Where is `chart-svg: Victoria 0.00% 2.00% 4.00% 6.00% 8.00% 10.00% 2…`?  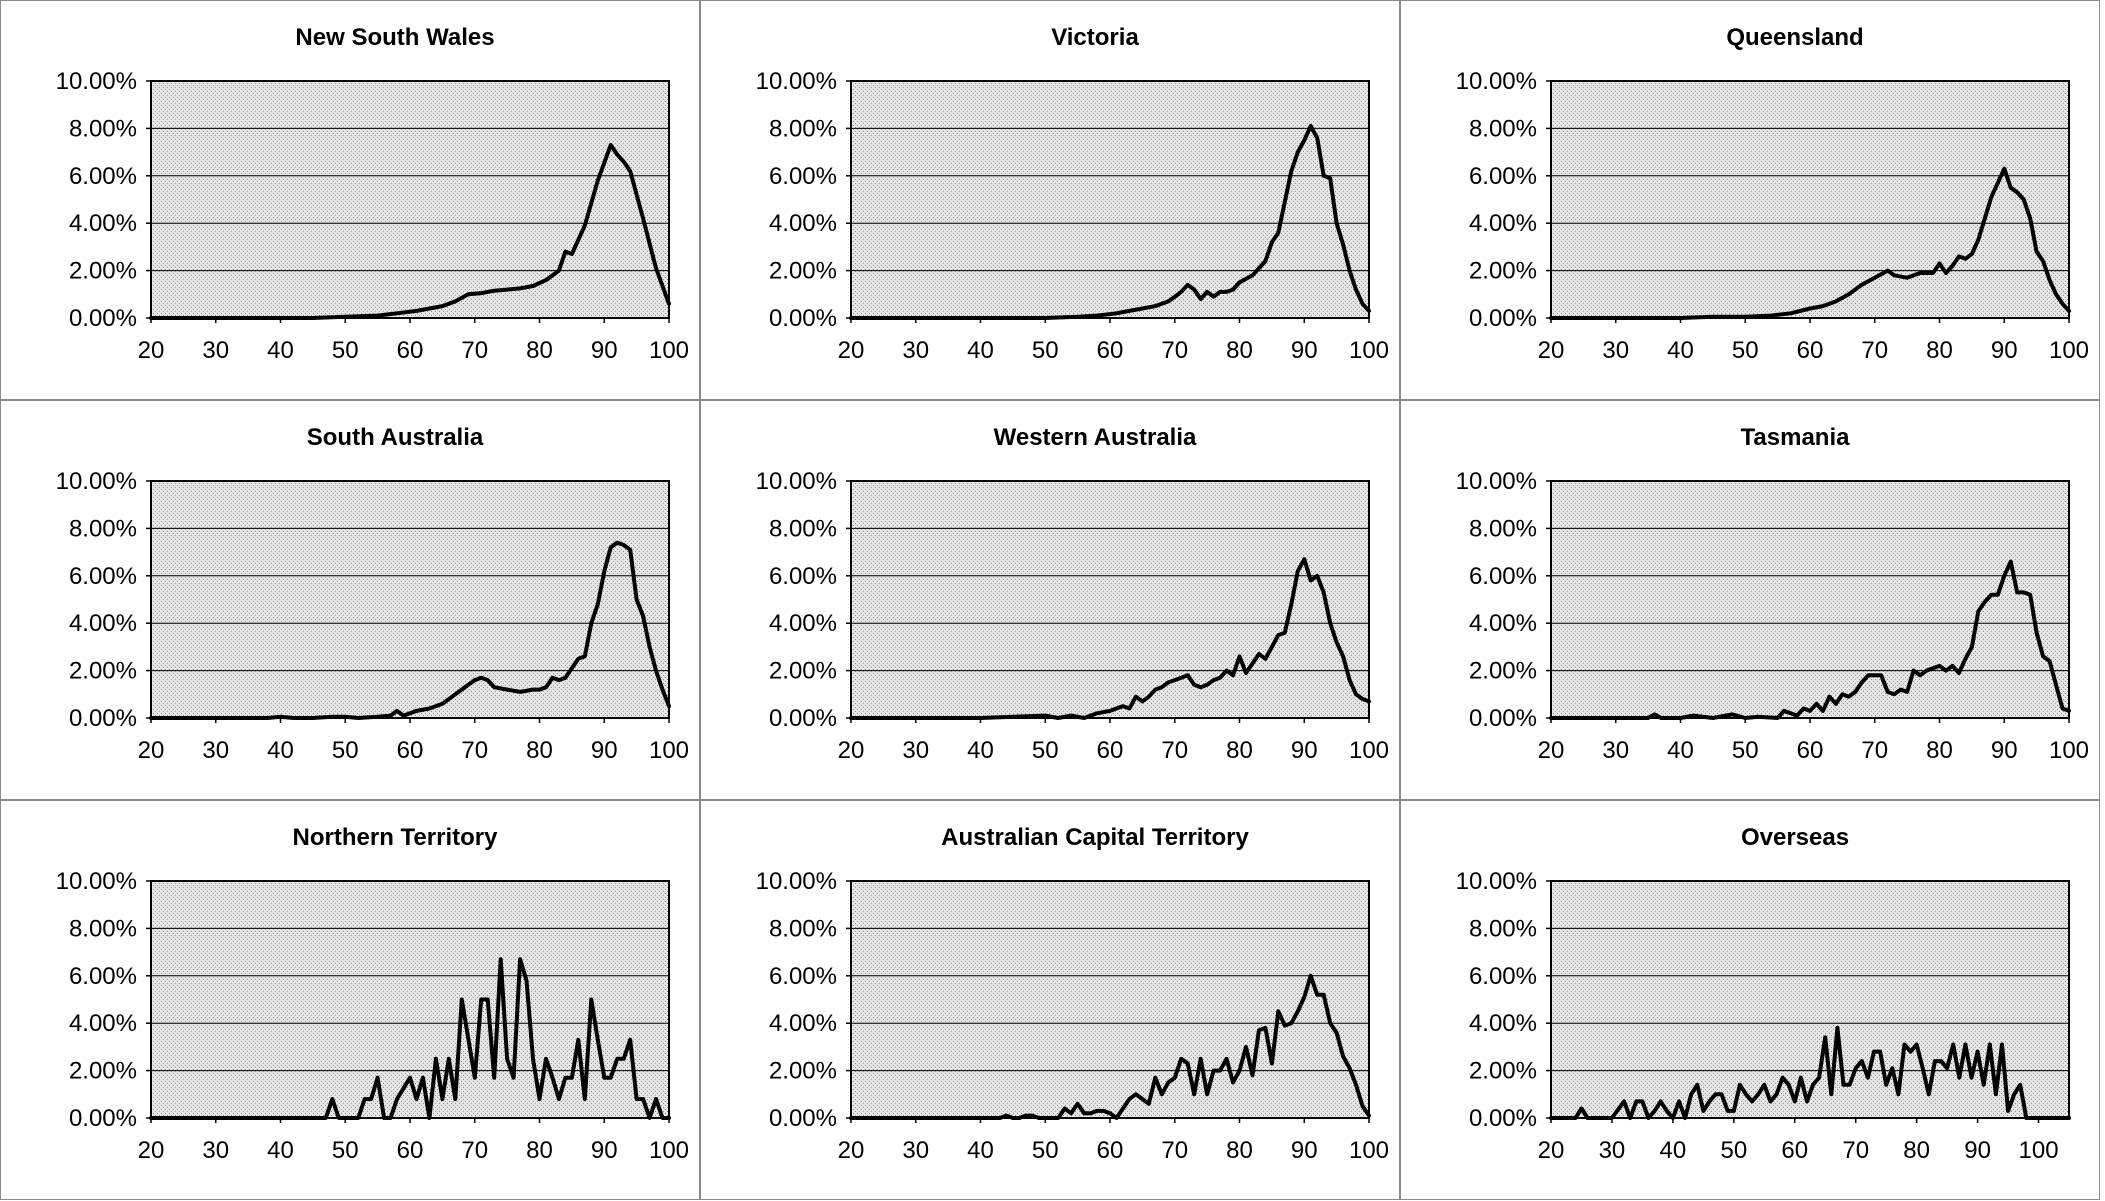 chart-svg: Victoria 0.00% 2.00% 4.00% 6.00% 8.00% 10.00% 2… is located at coordinates (1072, 194).